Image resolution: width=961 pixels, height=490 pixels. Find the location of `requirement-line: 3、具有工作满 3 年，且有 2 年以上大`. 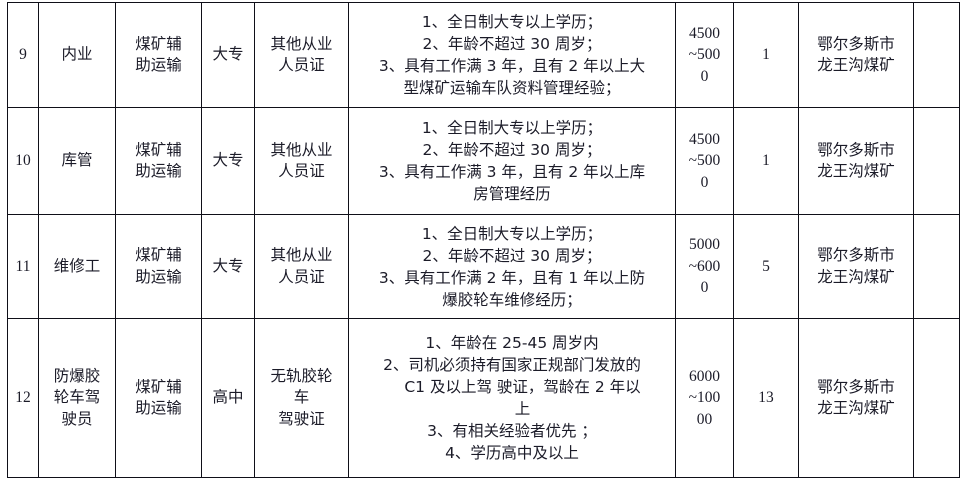

requirement-line: 3、具有工作满 3 年，且有 2 年以上大 is located at coordinates (512, 66).